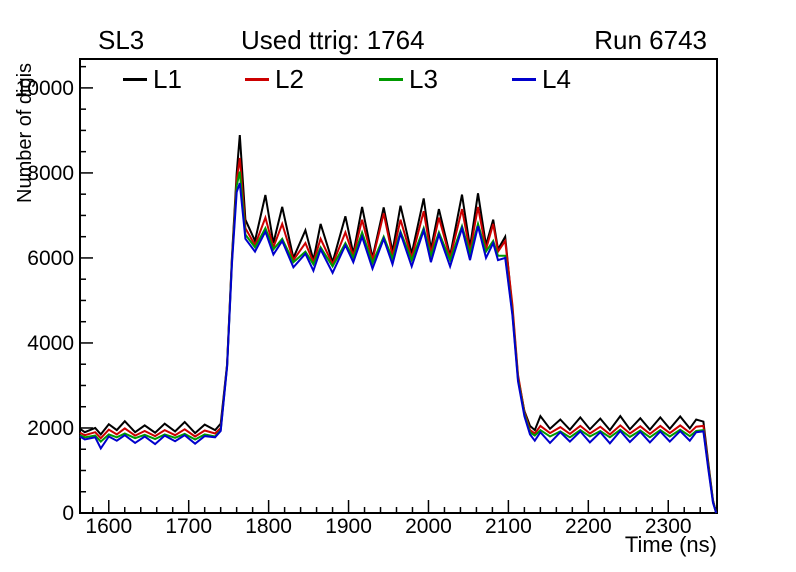 The image size is (796, 572). Describe the element at coordinates (25, 133) in the screenshot. I see `y-axis-title: Number of digis` at that location.